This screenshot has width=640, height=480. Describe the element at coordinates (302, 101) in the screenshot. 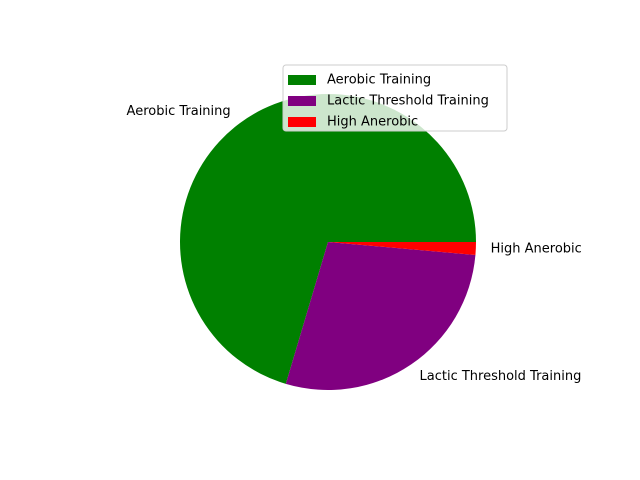

I see `legend-swatch-lactic-threshold-training` at that location.